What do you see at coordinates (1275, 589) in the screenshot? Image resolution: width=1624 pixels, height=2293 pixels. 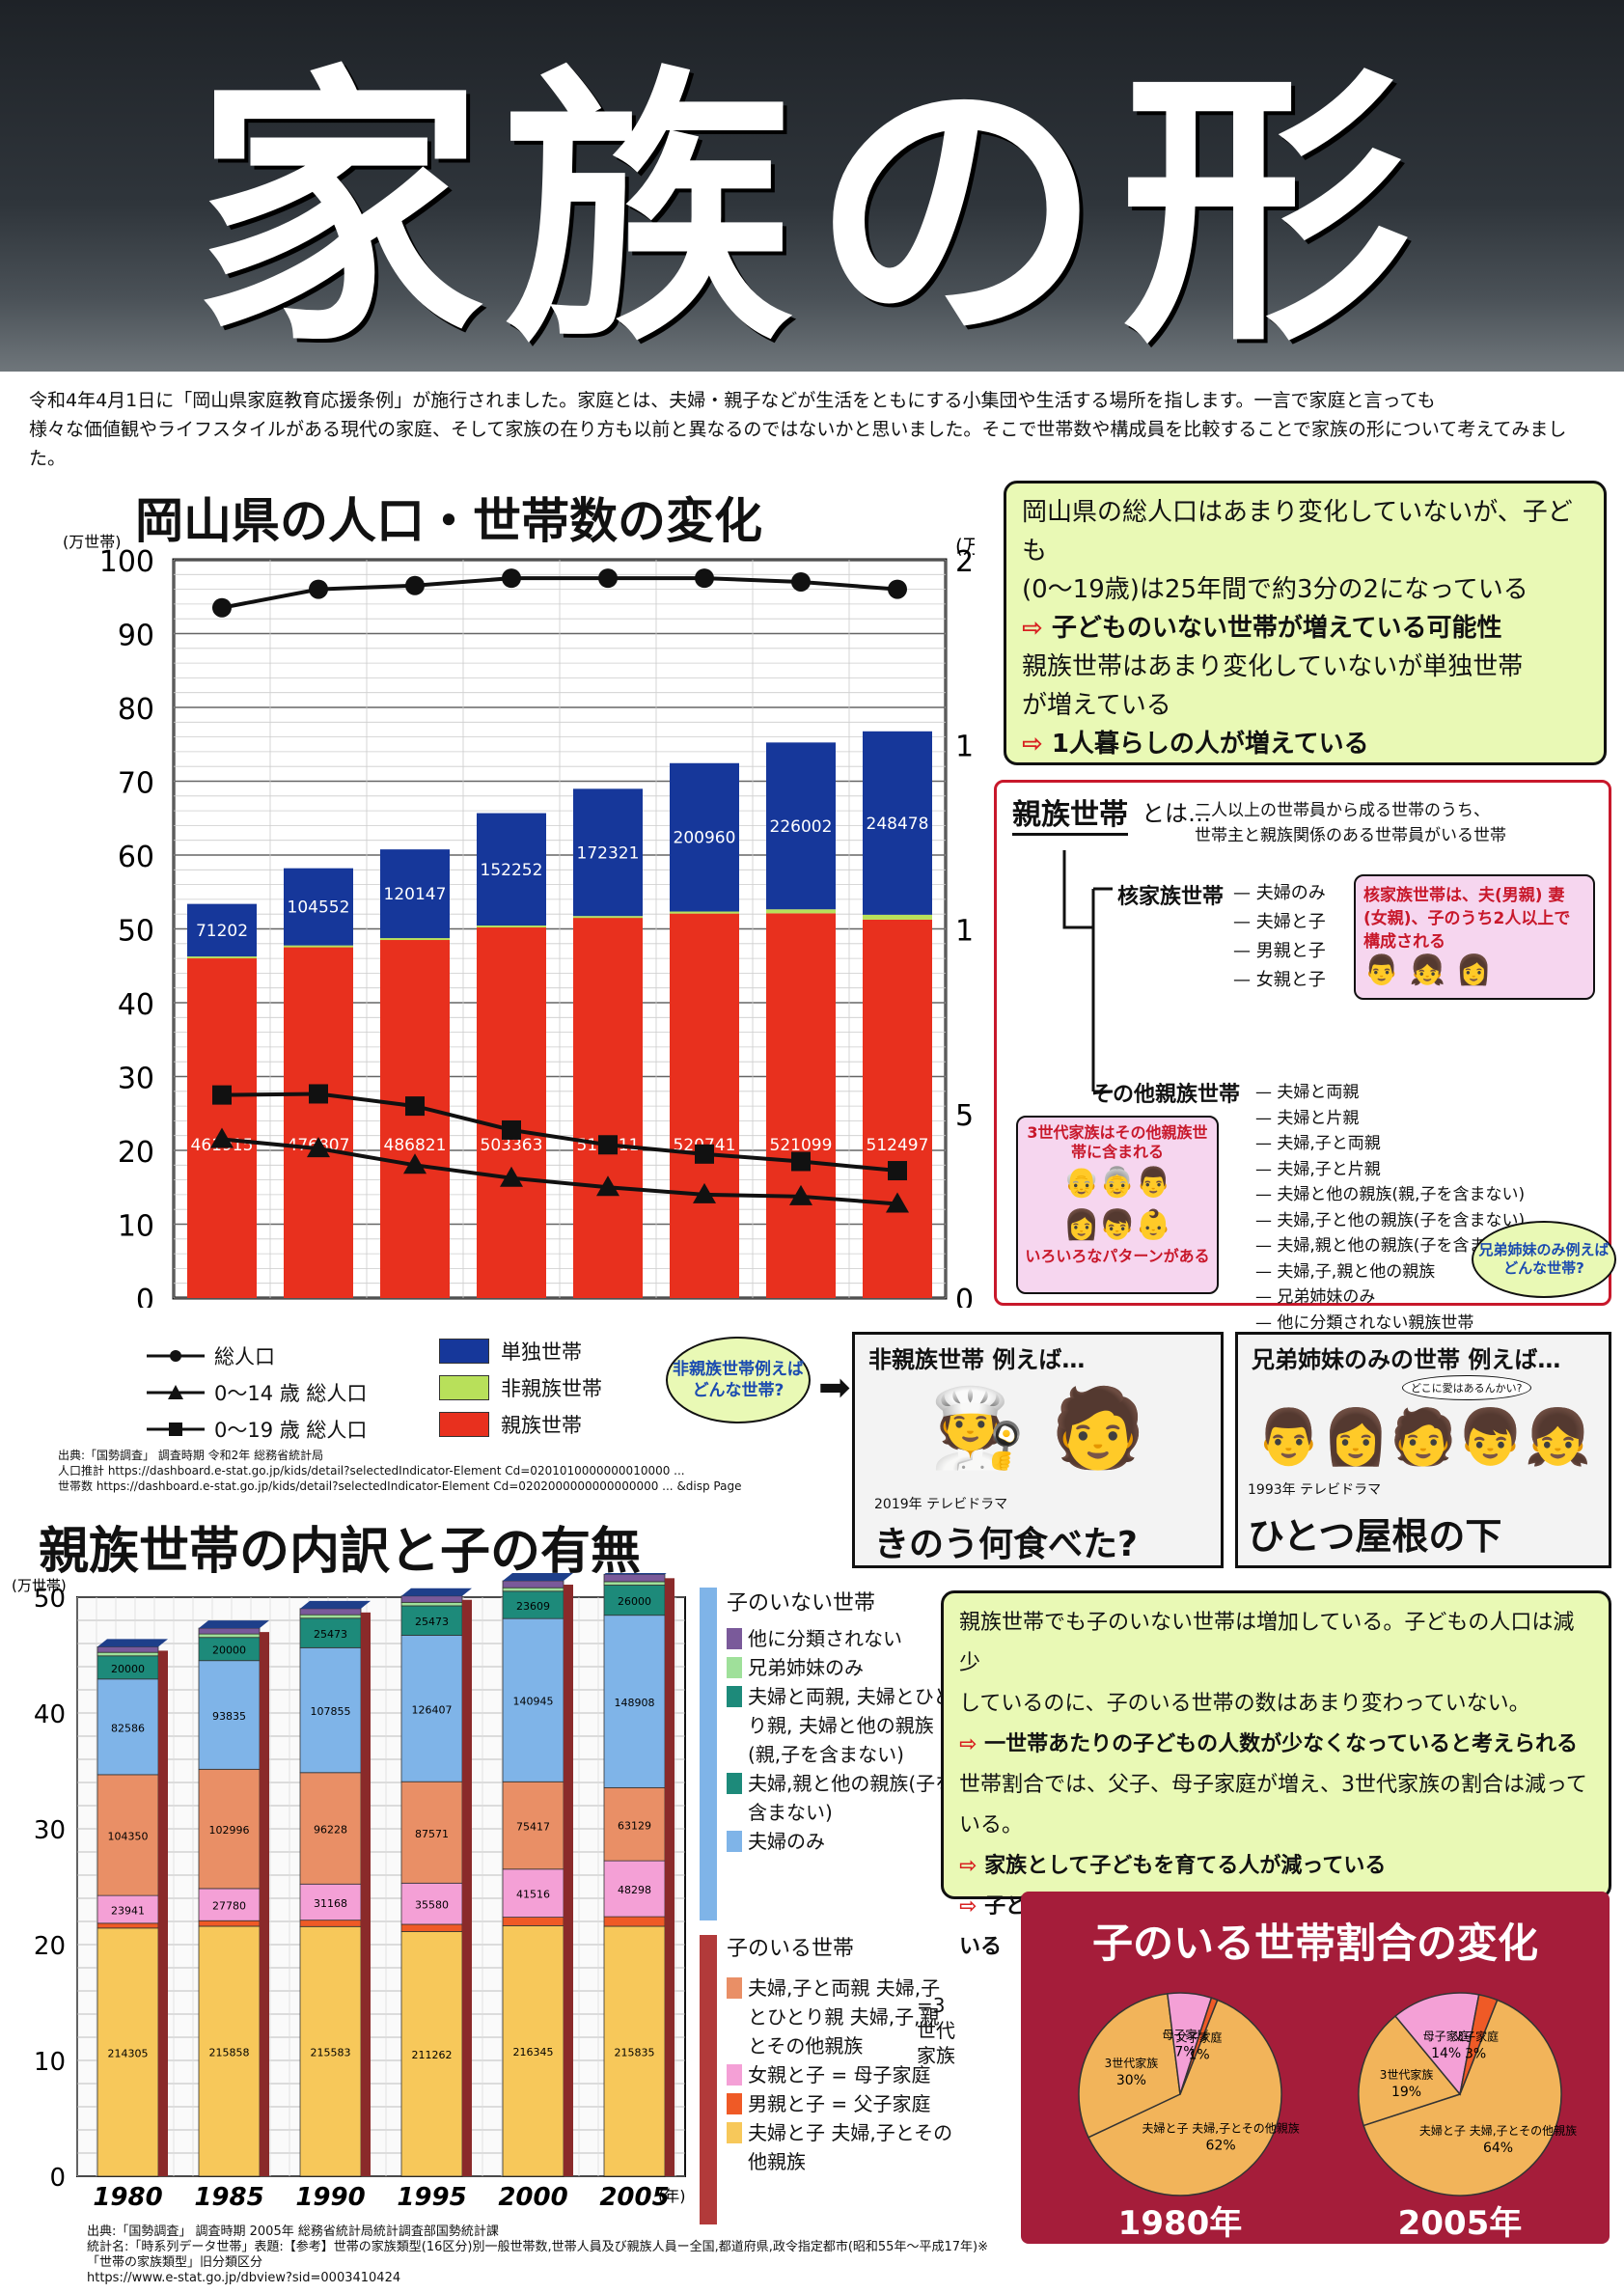 I see `note-text: (0〜19歳)は25年間で約3分の2になっている` at bounding box center [1275, 589].